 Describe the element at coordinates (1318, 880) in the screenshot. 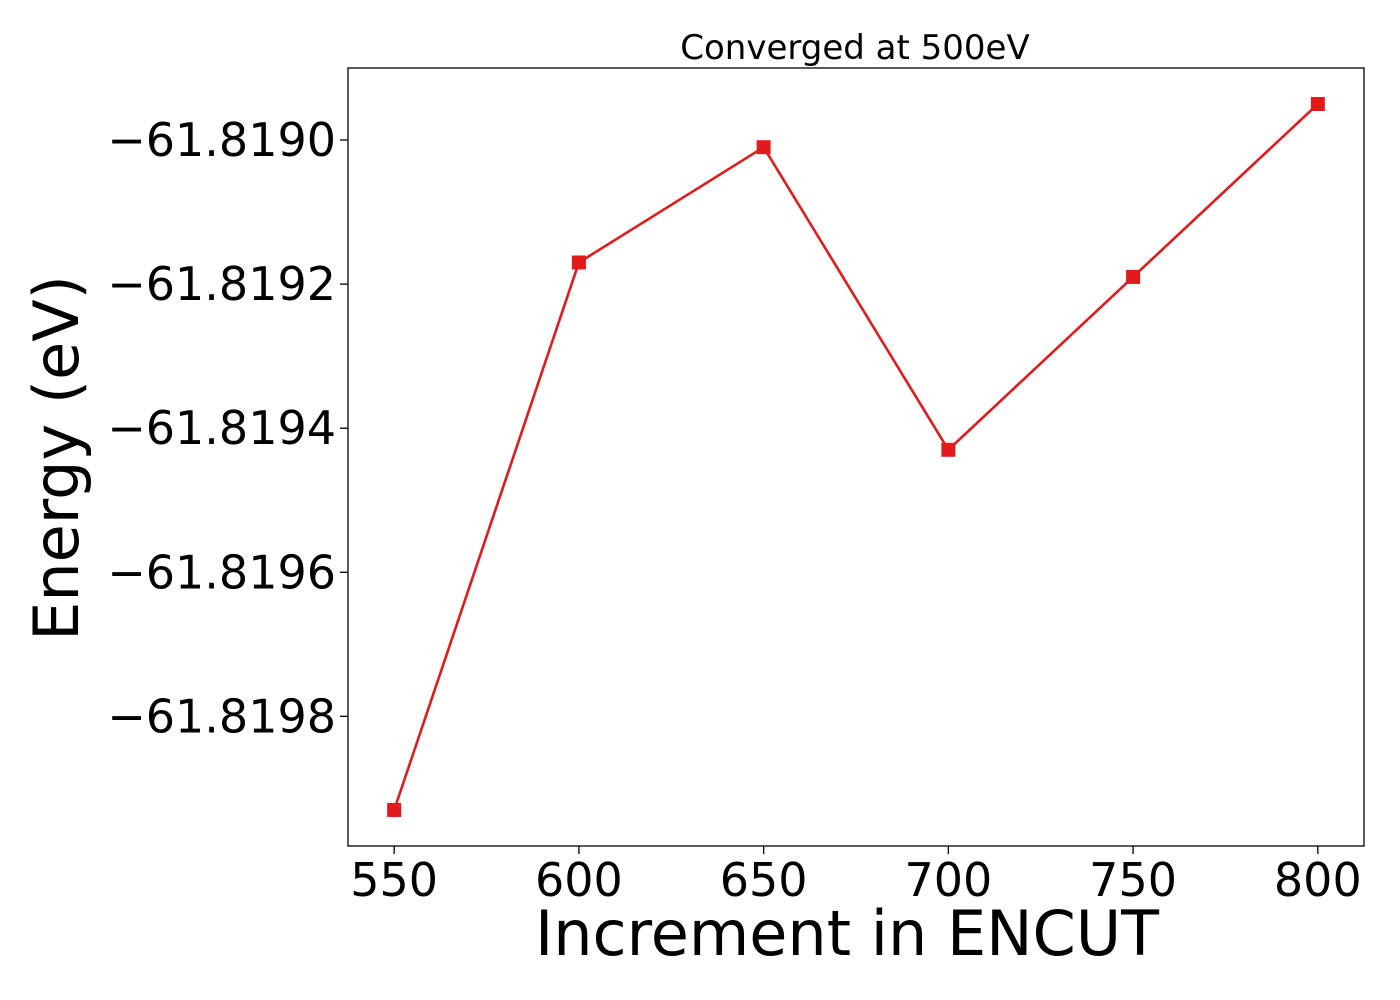

I see `x-tick-label: 800` at that location.